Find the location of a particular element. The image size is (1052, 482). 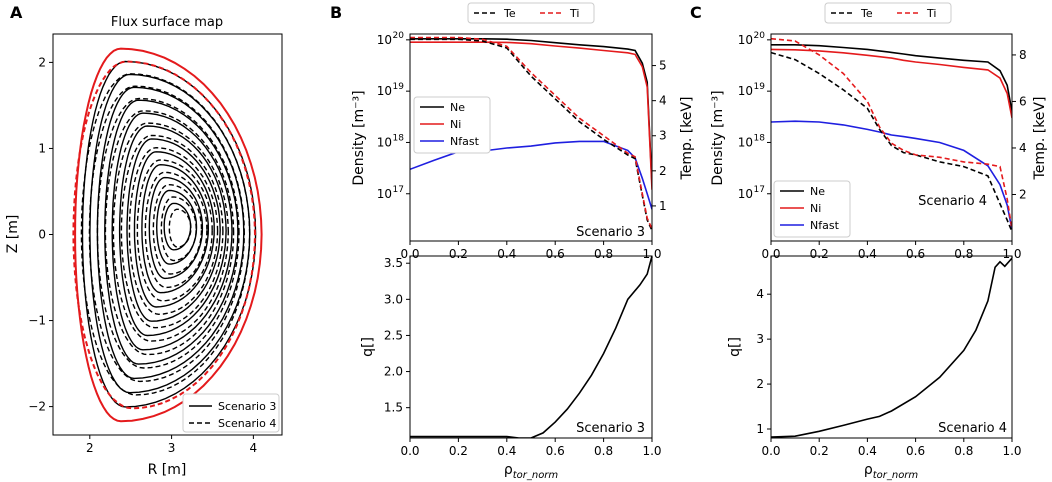

panel-a-plot-area is located at coordinates (167, 235).